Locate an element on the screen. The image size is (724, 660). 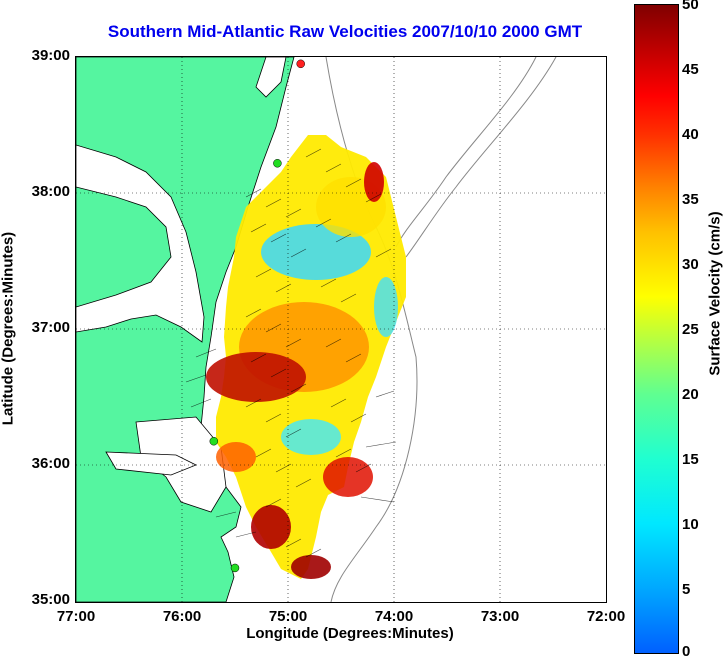
ytick-label: 39:00 is located at coordinates (50, 55).